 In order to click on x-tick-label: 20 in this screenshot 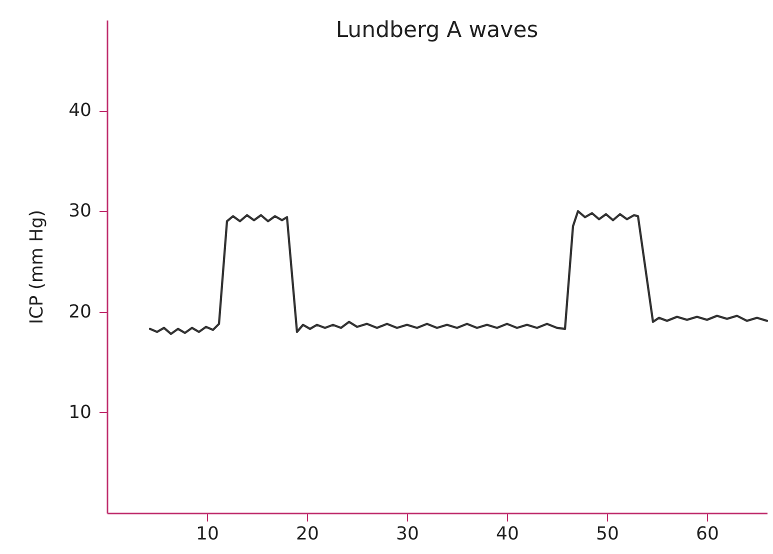, I will do `click(307, 534)`.